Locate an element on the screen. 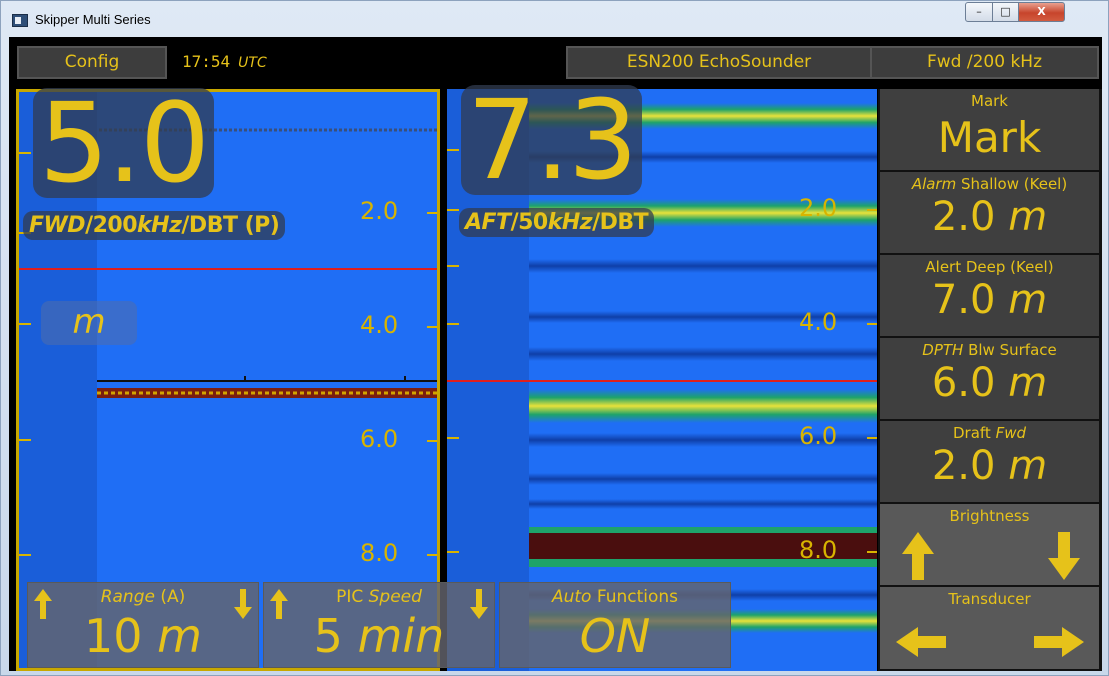 The height and width of the screenshot is (676, 1109). close-button: X is located at coordinates (1041, 12).